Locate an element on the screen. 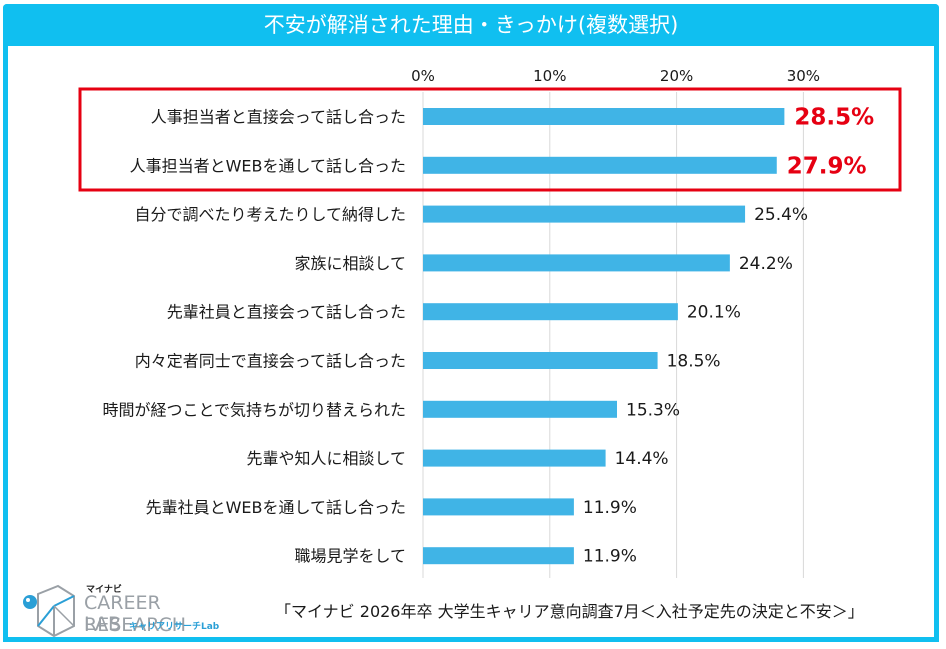 This screenshot has width=946, height=649. logo-brand-small: マイナビ is located at coordinates (104, 590).